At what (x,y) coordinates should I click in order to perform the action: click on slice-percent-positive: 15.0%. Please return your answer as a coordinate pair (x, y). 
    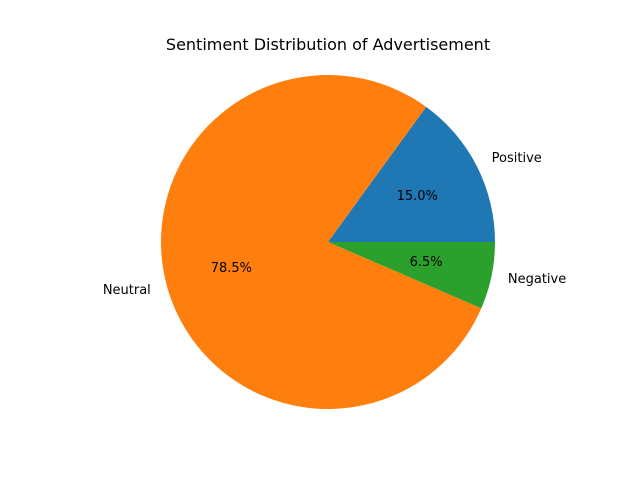
    Looking at the image, I should click on (417, 196).